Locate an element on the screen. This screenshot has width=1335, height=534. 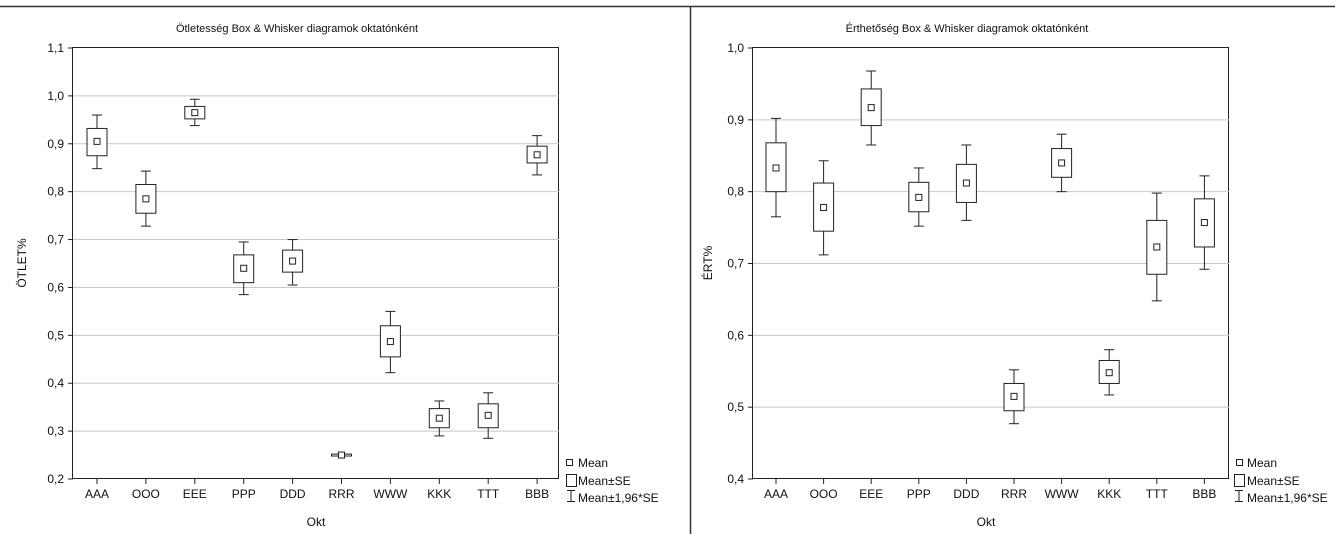
y-ticks: 0,4 0,5 0,6 0,7 0,8 0,9 1,0 is located at coordinates (740, 263).